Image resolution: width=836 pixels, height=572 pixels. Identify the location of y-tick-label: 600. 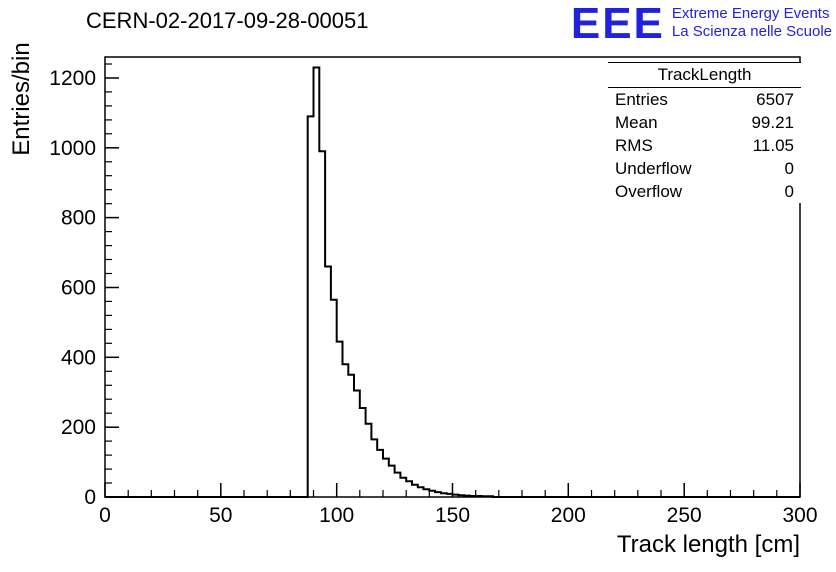
(78, 288).